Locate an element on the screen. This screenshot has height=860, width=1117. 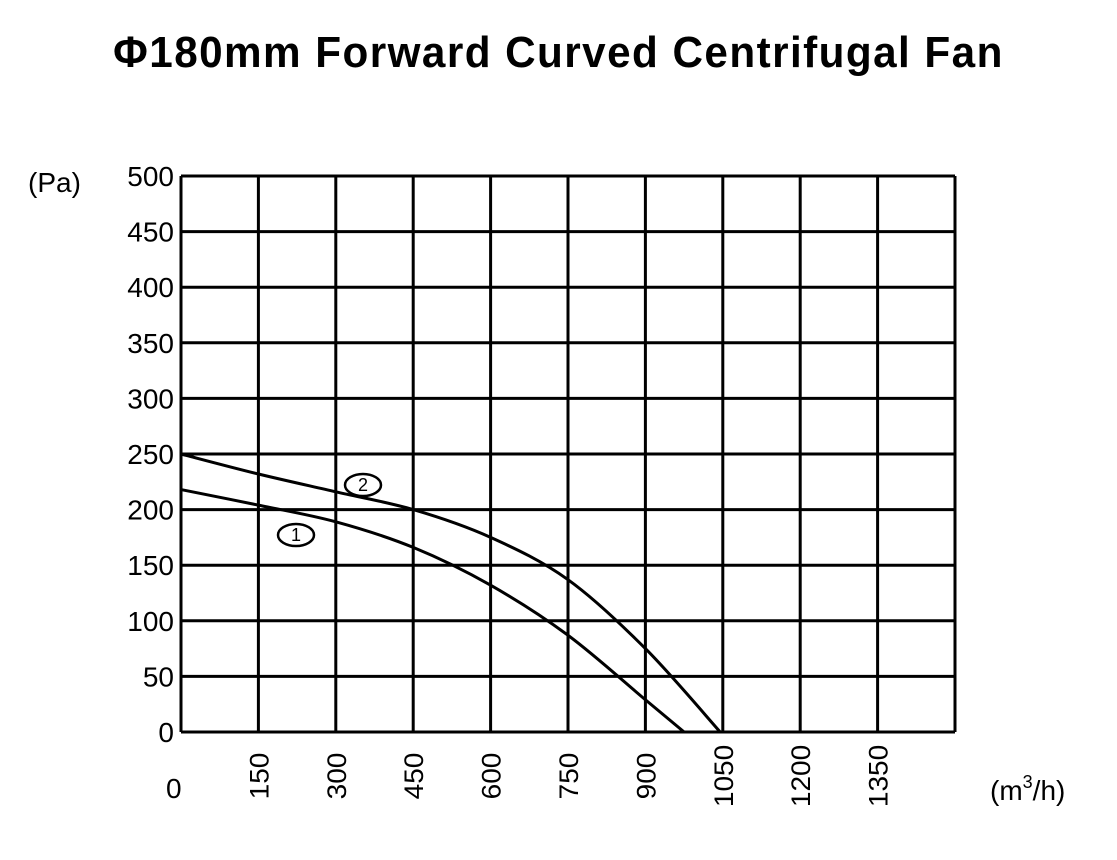
chart-title: Φ180mm Forward Curved Centrifugal Fan is located at coordinates (558, 52).